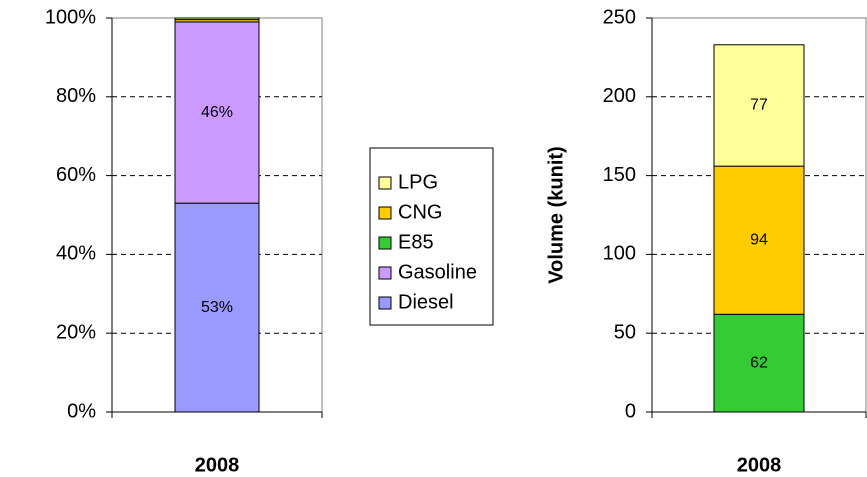 Image resolution: width=867 pixels, height=477 pixels. Describe the element at coordinates (759, 362) in the screenshot. I see `data-label: 62` at that location.